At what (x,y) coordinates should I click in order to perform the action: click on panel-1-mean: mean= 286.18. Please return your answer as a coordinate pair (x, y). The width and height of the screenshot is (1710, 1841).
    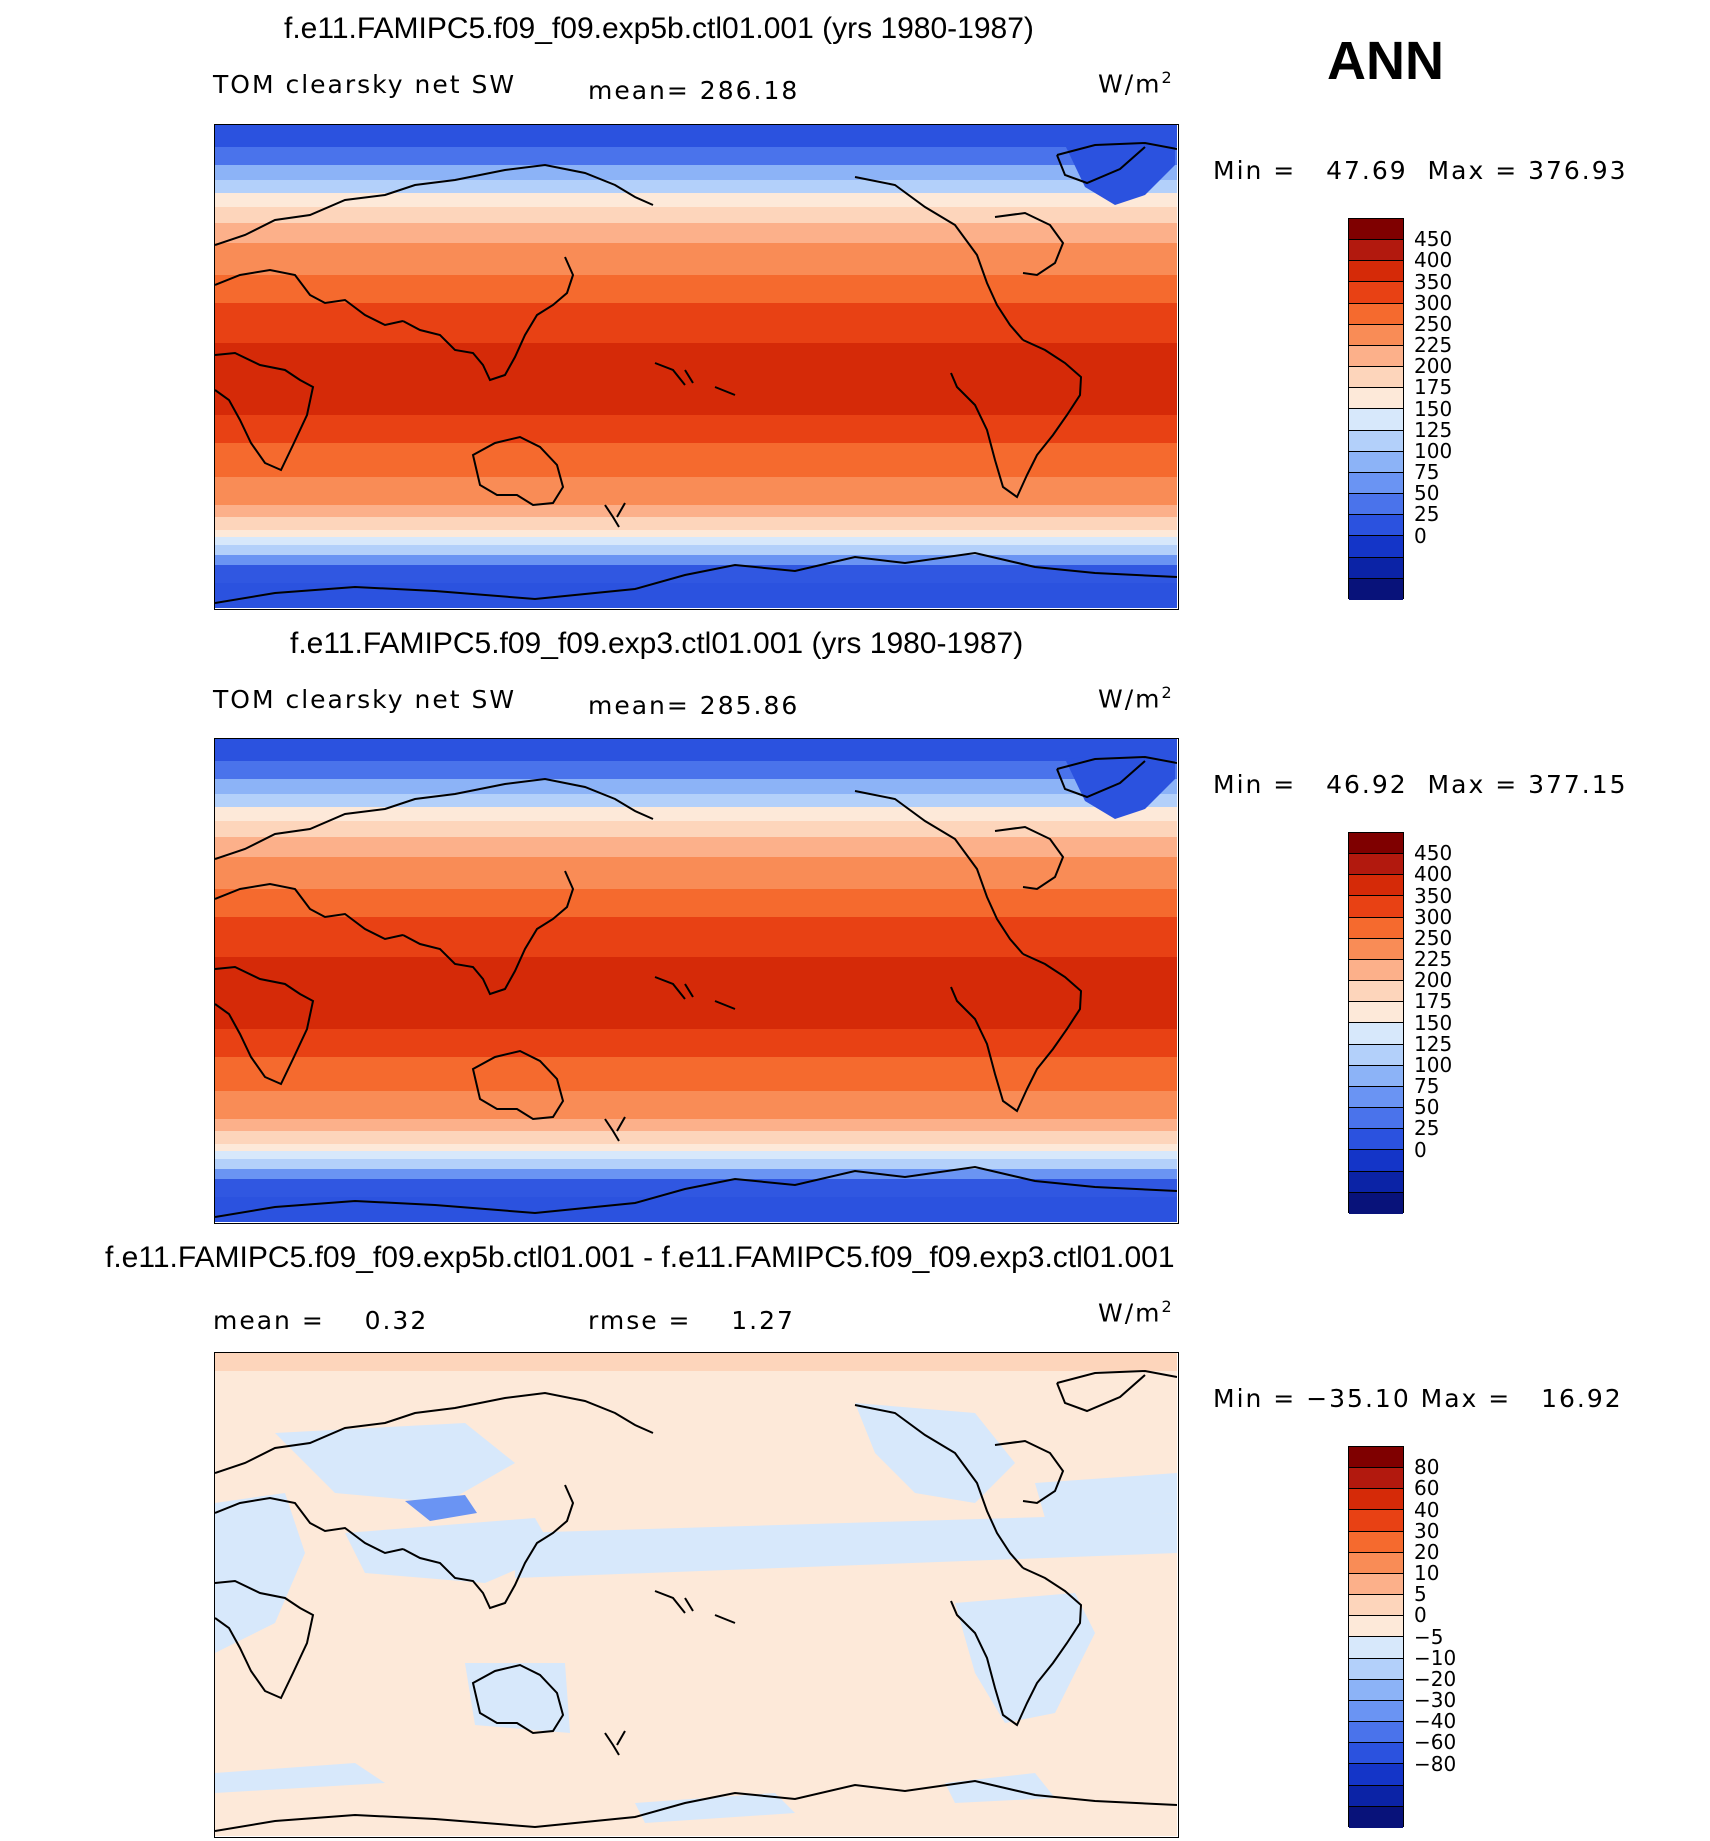
    Looking at the image, I should click on (694, 90).